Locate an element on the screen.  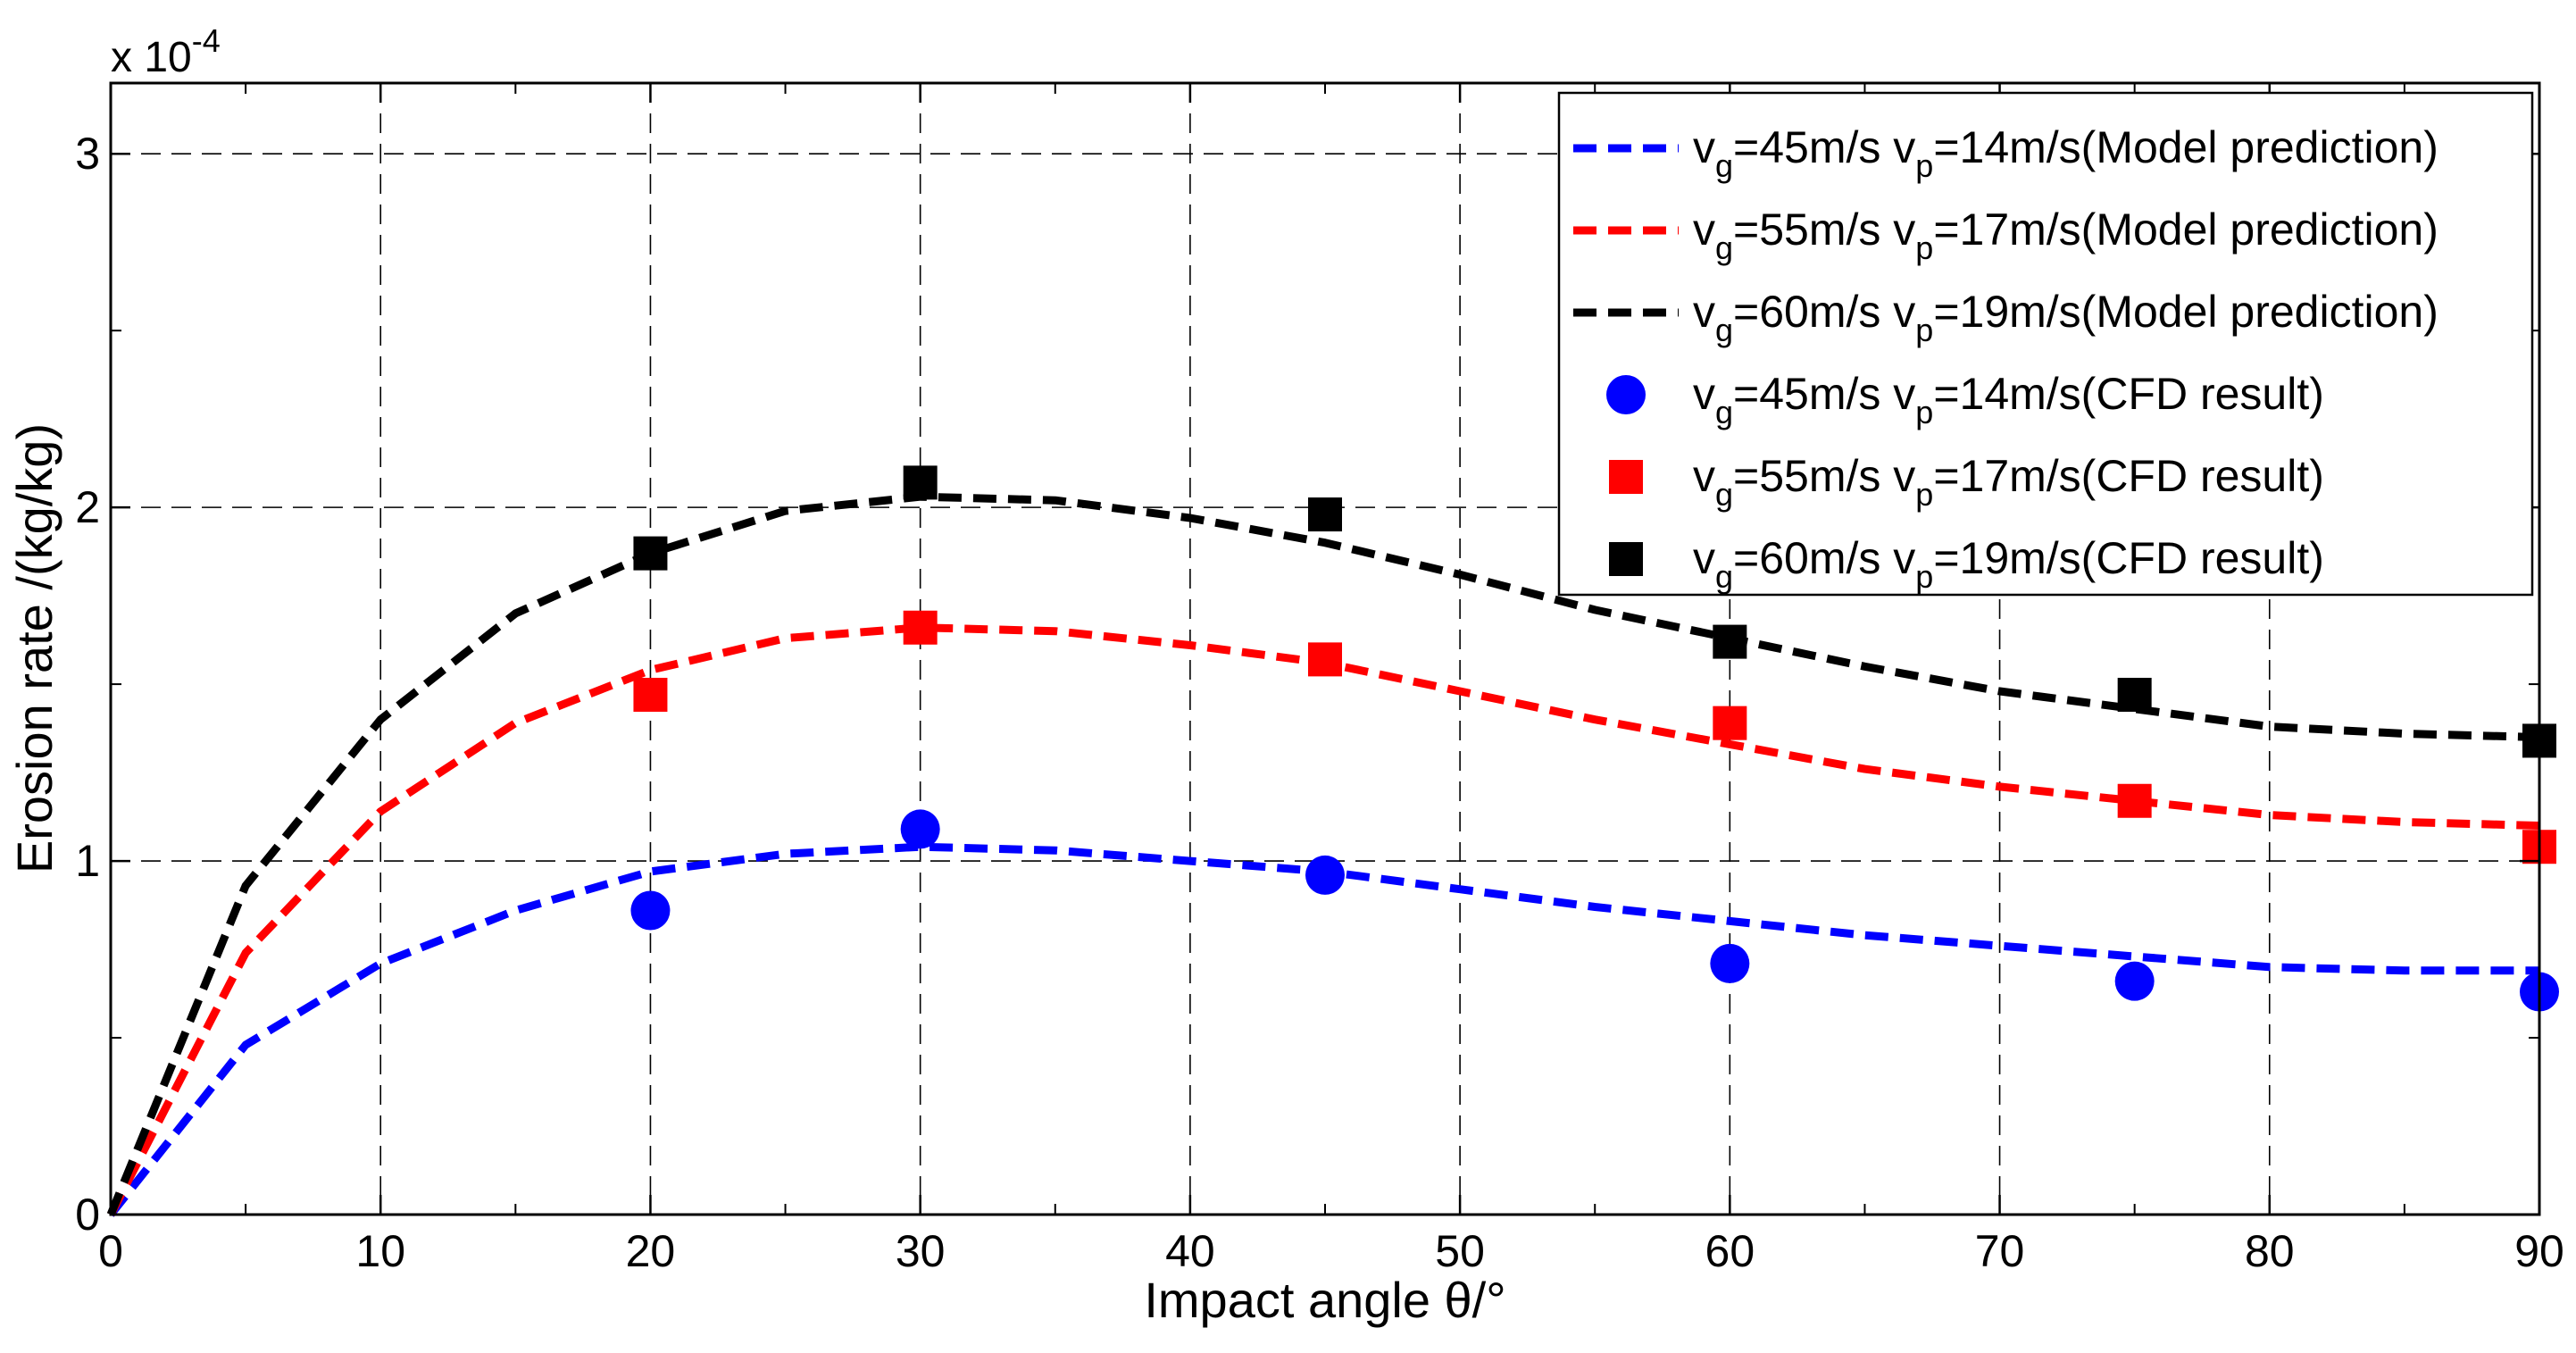
x-tick-label: 30 is located at coordinates (921, 1251).